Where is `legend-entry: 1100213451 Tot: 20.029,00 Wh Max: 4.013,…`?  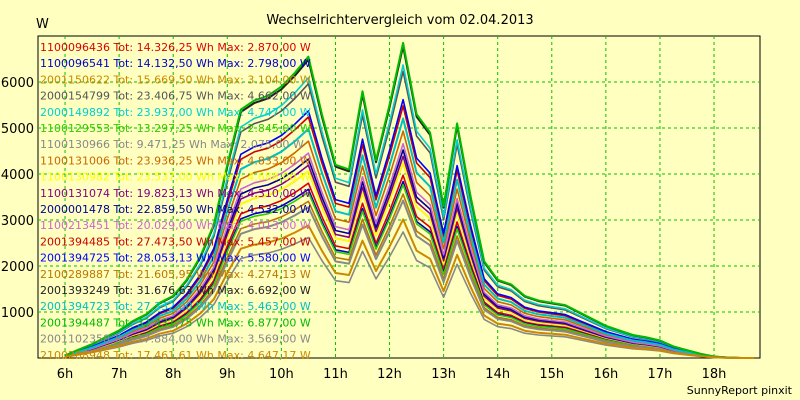 legend-entry: 1100213451 Tot: 20.029,00 Wh Max: 4.013,… is located at coordinates (175, 225).